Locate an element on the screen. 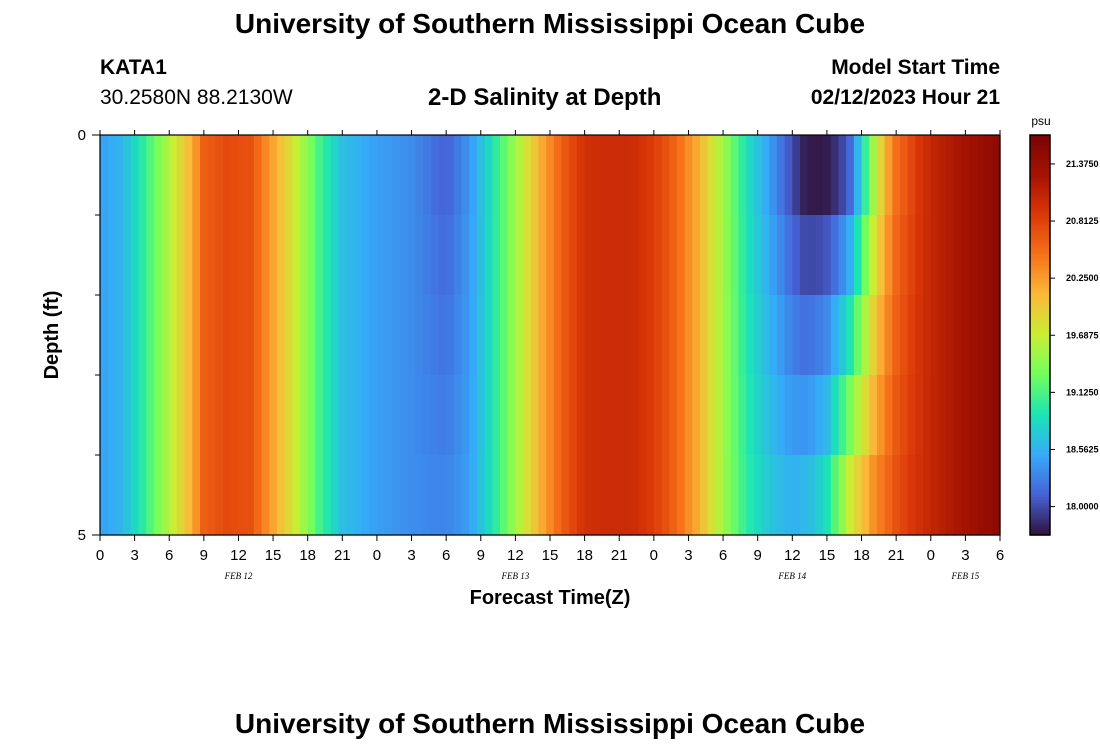 Image resolution: width=1100 pixels, height=750 pixels. date-label: FEB 15 is located at coordinates (965, 576).